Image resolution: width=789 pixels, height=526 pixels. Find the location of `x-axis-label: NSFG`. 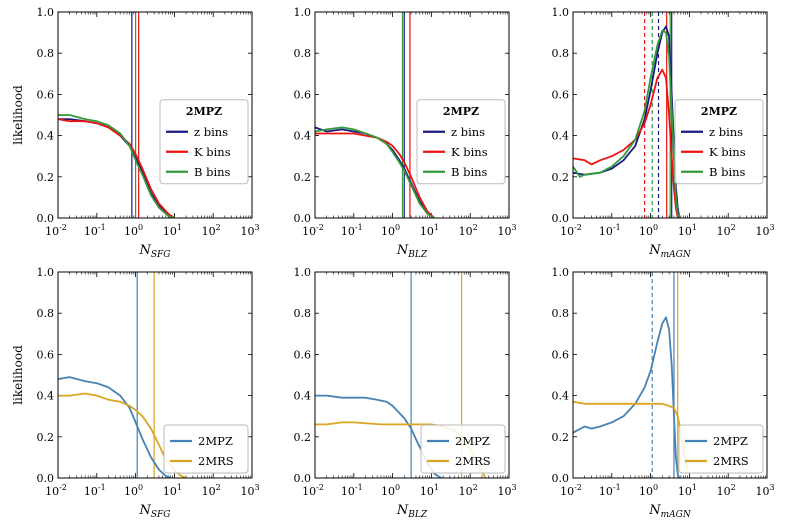

x-axis-label: NSFG is located at coordinates (155, 251).